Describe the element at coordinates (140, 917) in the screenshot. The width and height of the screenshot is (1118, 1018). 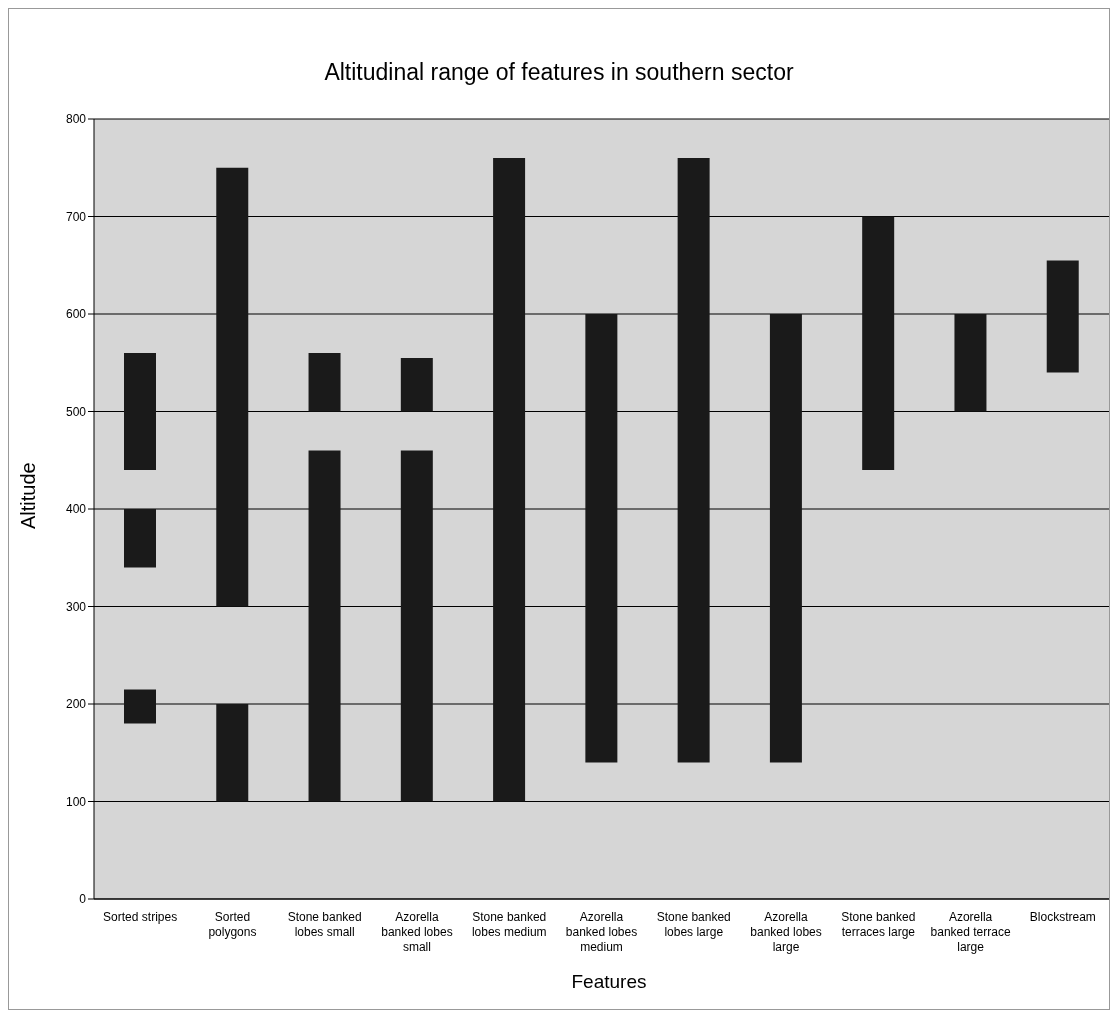
I see `x-tick-label: Sorted stripes` at that location.